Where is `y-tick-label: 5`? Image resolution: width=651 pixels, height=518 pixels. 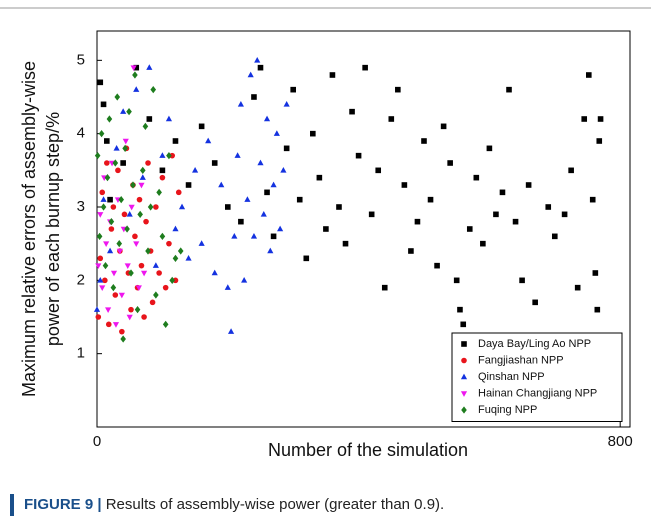 y-tick-label: 5 is located at coordinates (81, 59).